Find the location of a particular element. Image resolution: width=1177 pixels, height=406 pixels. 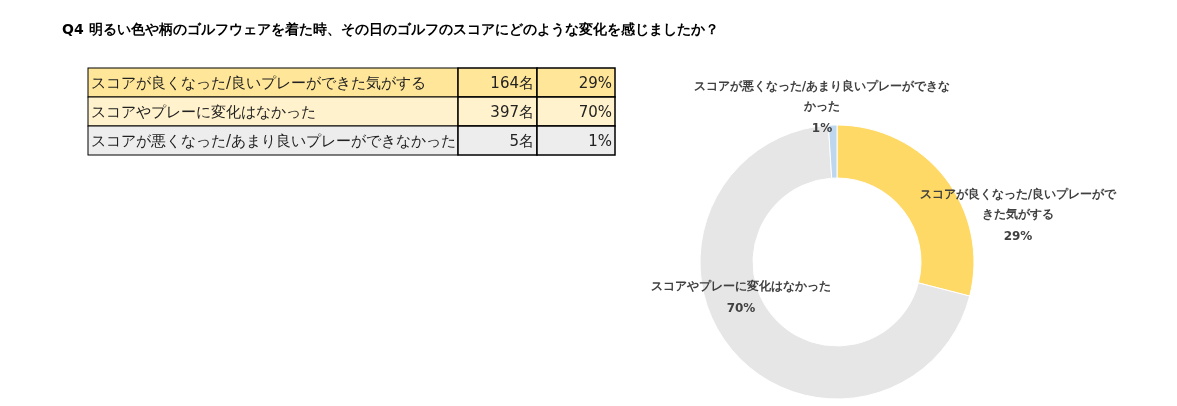

text: Q4 明るい色や柄のゴルフウェアを着た時、その日のゴルフのスコアにどのような変化を感じましたか？ is located at coordinates (390, 29).